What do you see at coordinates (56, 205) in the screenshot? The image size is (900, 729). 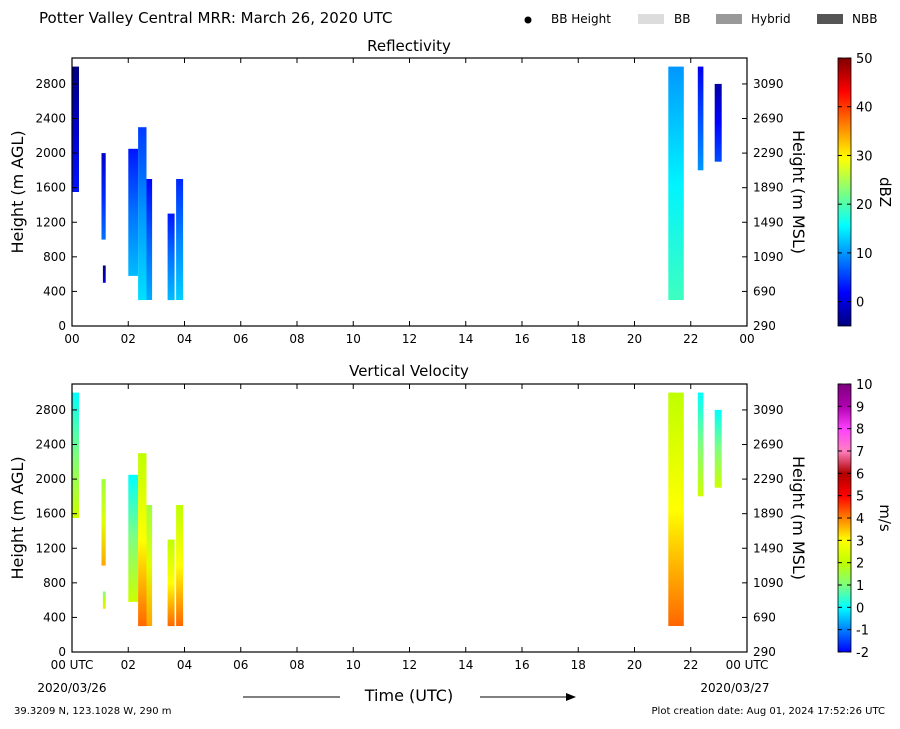 I see `reflectivity-y-ticks: 0 400 800 1200 1600 2000 2400 2800` at bounding box center [56, 205].